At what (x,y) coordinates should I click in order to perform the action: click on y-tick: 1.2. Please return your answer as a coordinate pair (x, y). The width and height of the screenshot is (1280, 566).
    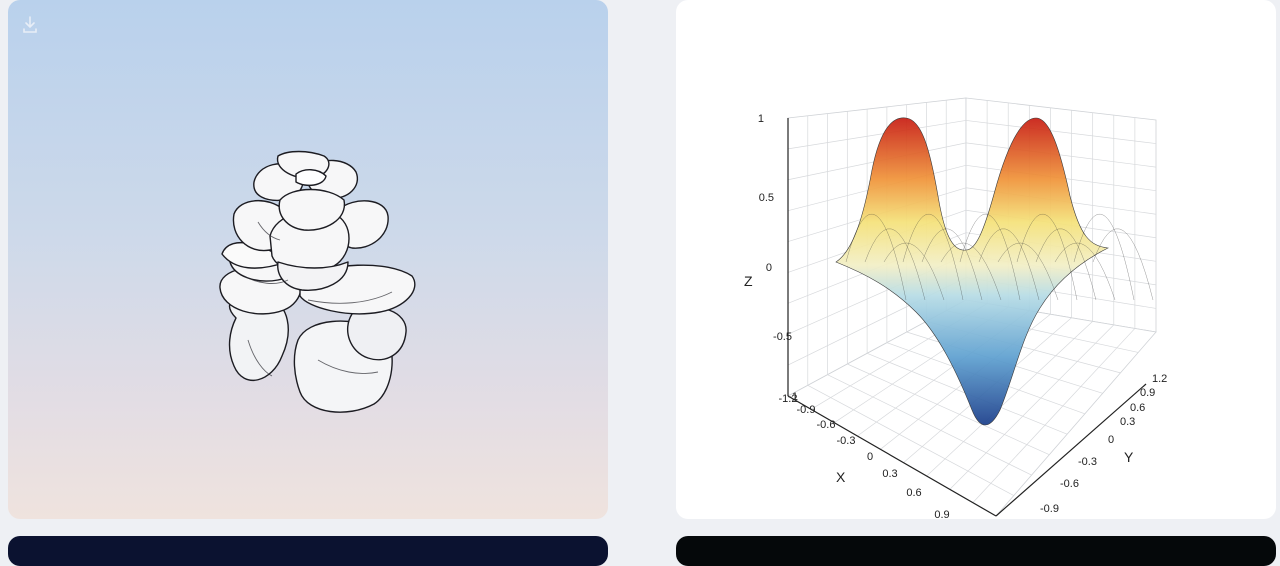
    Looking at the image, I should click on (1159, 379).